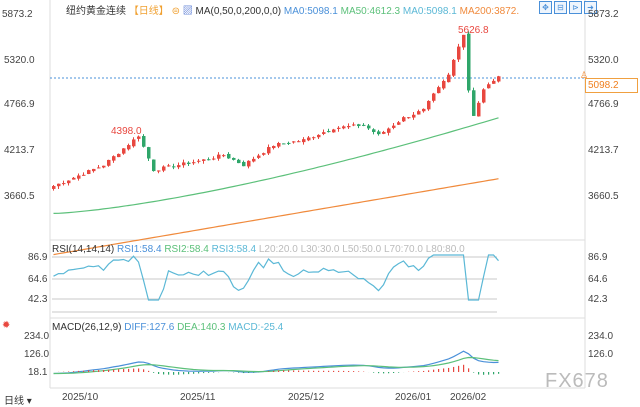 Image resolution: width=640 pixels, height=407 pixels. What do you see at coordinates (473, 30) in the screenshot?
I see `high-annotation: 5626.8` at bounding box center [473, 30].